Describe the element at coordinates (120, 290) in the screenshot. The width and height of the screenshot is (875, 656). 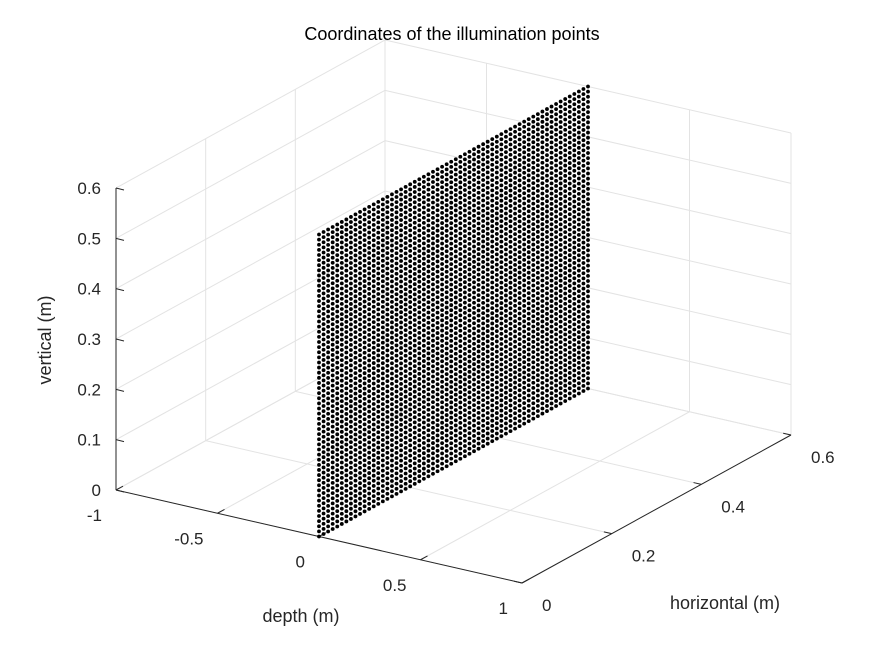
I see `z-tick-mark` at that location.